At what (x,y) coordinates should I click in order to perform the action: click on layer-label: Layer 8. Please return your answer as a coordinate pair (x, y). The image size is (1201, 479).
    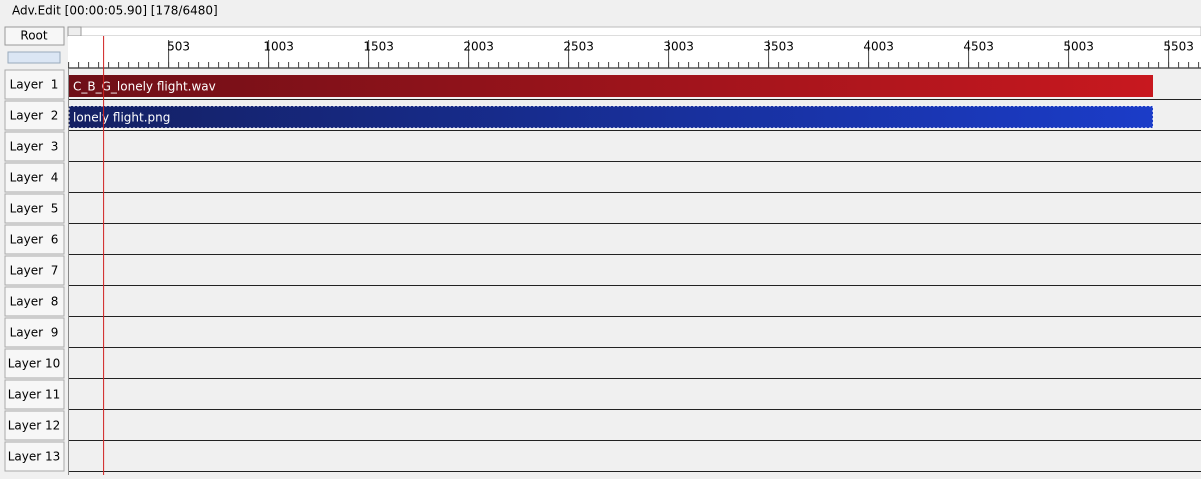
    Looking at the image, I should click on (34, 302).